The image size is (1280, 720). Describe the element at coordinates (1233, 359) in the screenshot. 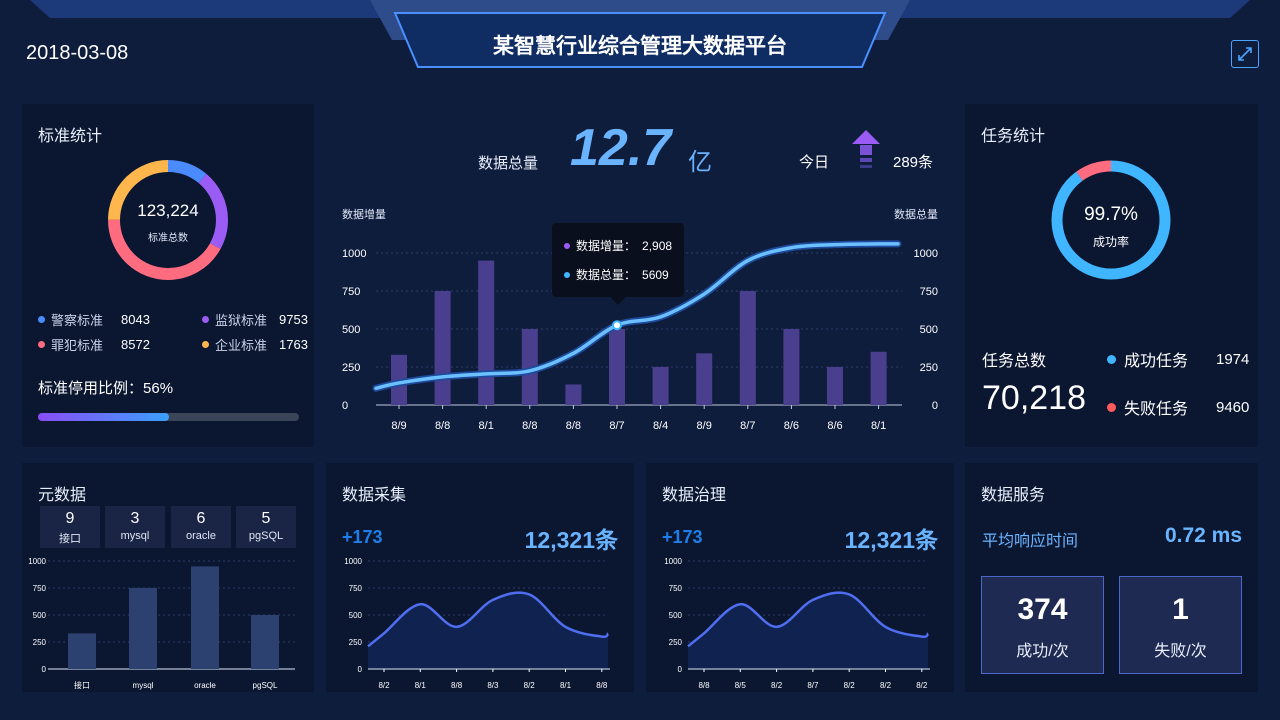

I see `legend-value: 1974` at that location.